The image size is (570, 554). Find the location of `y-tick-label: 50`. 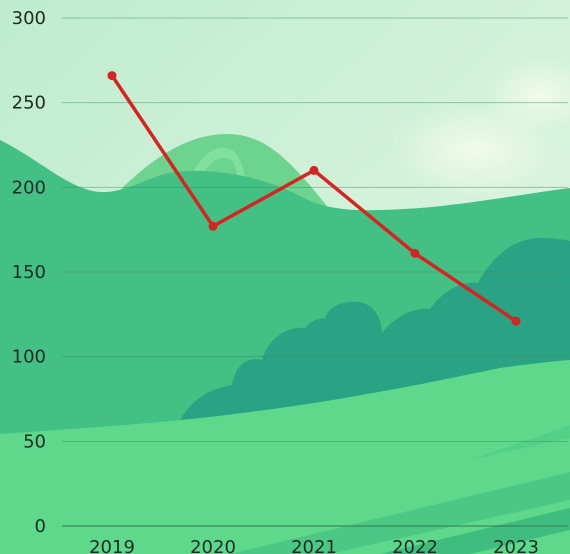

y-tick-label: 50 is located at coordinates (34, 441).